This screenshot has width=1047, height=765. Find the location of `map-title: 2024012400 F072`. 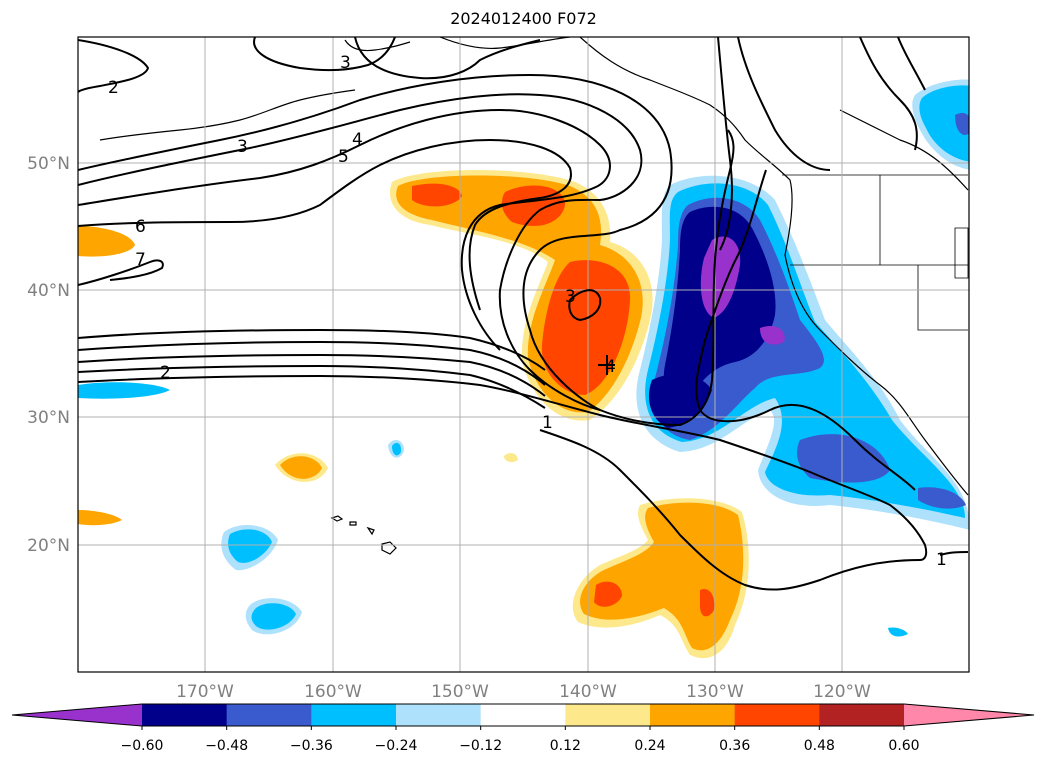

map-title: 2024012400 F072 is located at coordinates (523, 18).